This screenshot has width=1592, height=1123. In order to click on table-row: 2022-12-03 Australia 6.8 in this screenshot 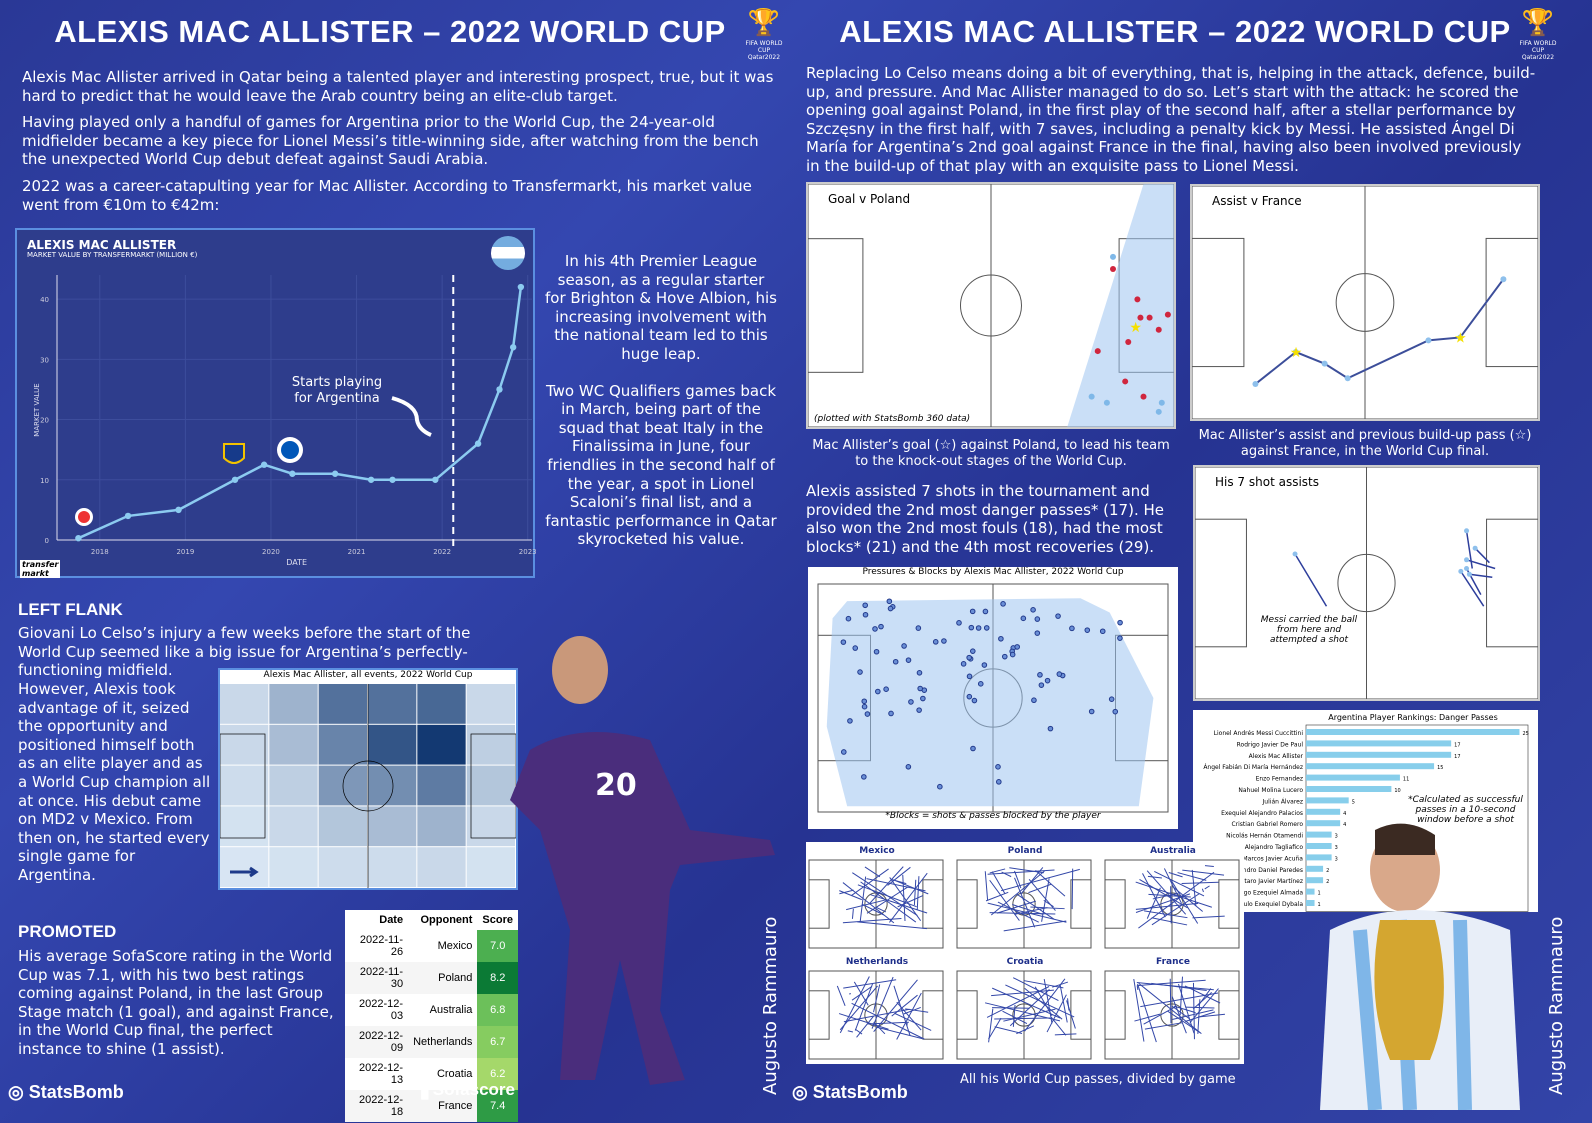, I will do `click(431, 1010)`.